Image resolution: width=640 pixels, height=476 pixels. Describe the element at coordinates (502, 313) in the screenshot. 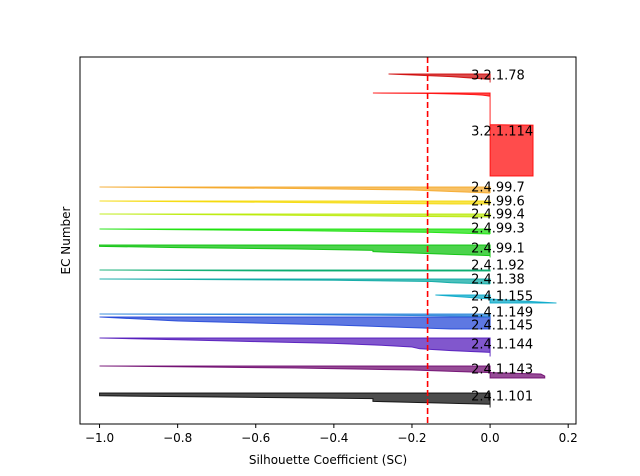

I see `cluster-label: 2.4.1.149` at that location.